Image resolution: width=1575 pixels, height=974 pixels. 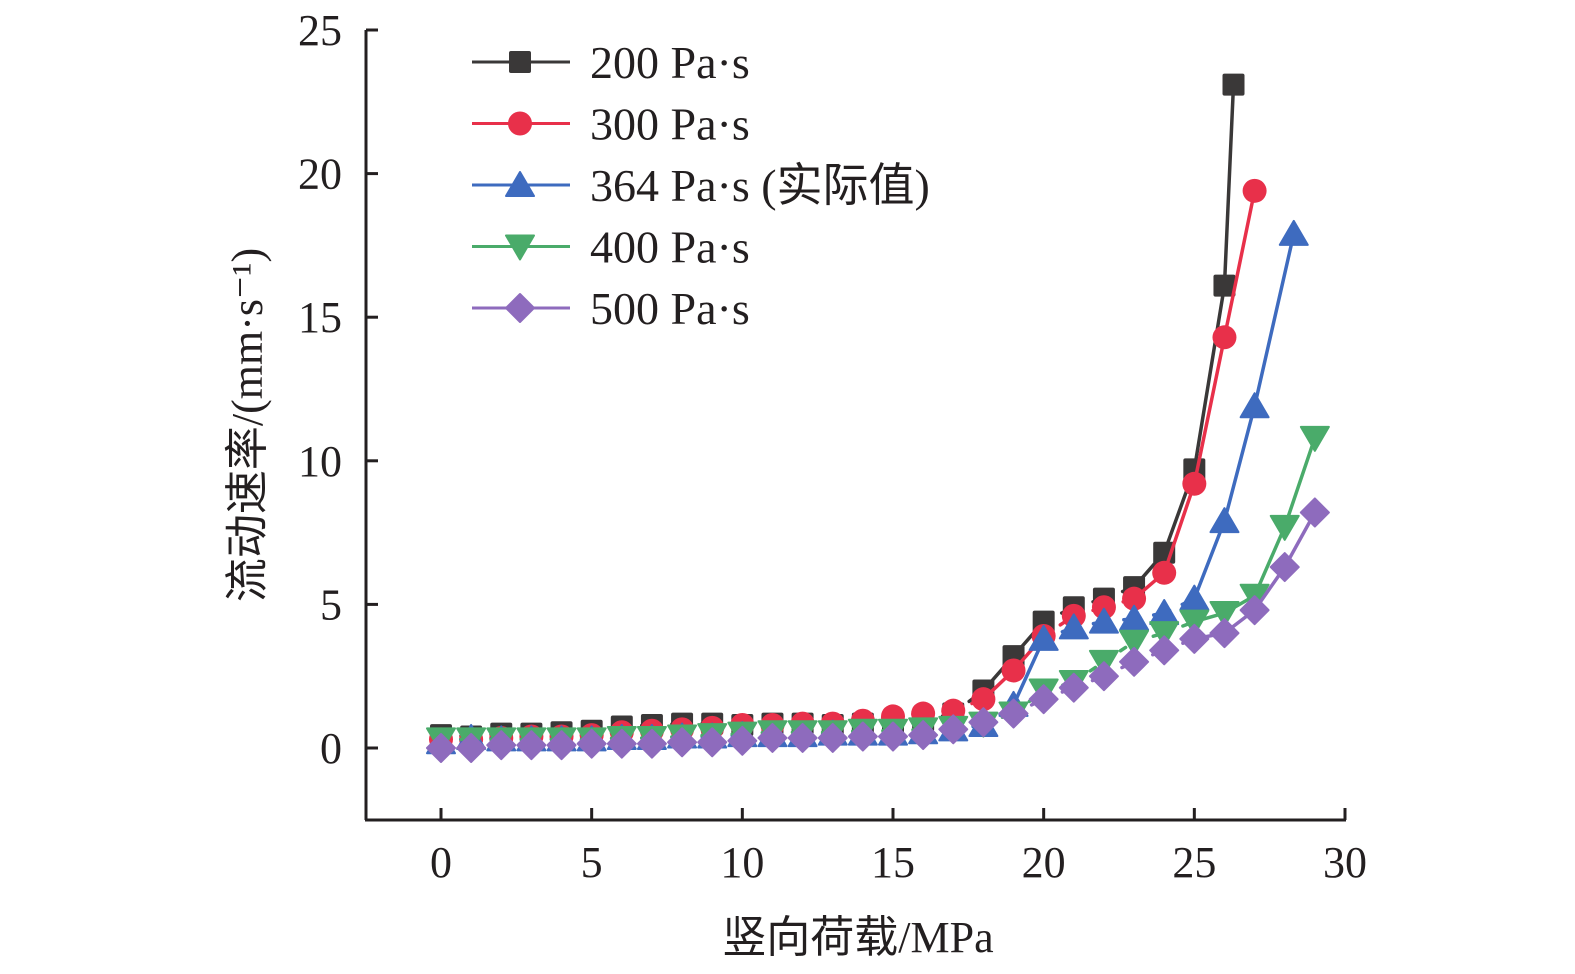 What do you see at coordinates (331, 748) in the screenshot?
I see `y-tick-label: 0` at bounding box center [331, 748].